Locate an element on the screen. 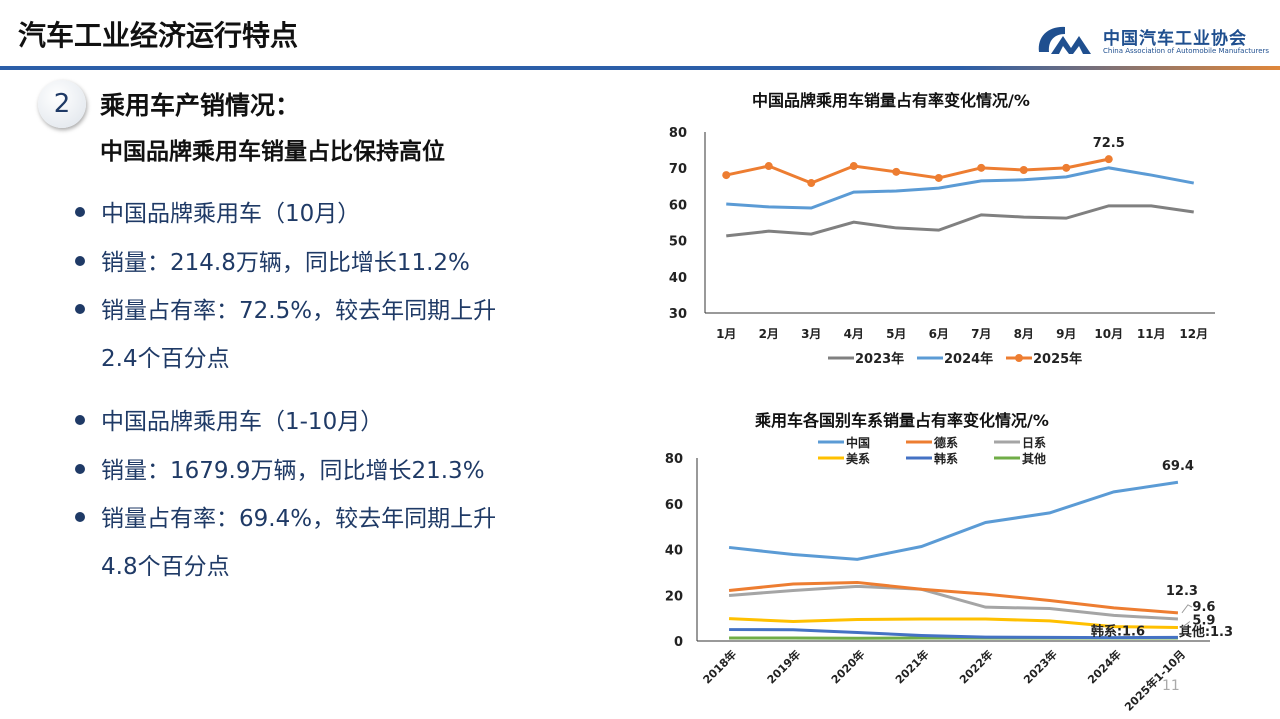 Image resolution: width=1280 pixels, height=719 pixels. series-line-日系 is located at coordinates (953, 602).